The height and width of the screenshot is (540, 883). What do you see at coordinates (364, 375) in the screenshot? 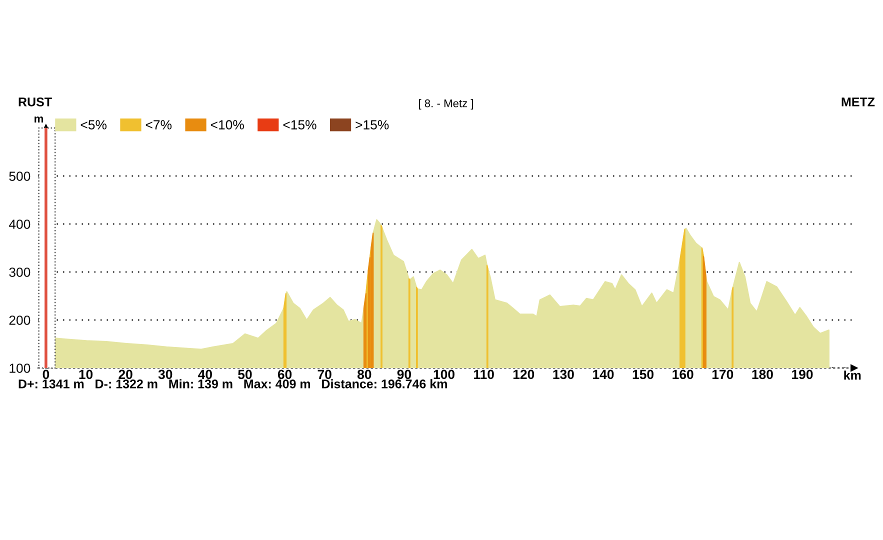
I see `x-tick-label: 80` at bounding box center [364, 375].